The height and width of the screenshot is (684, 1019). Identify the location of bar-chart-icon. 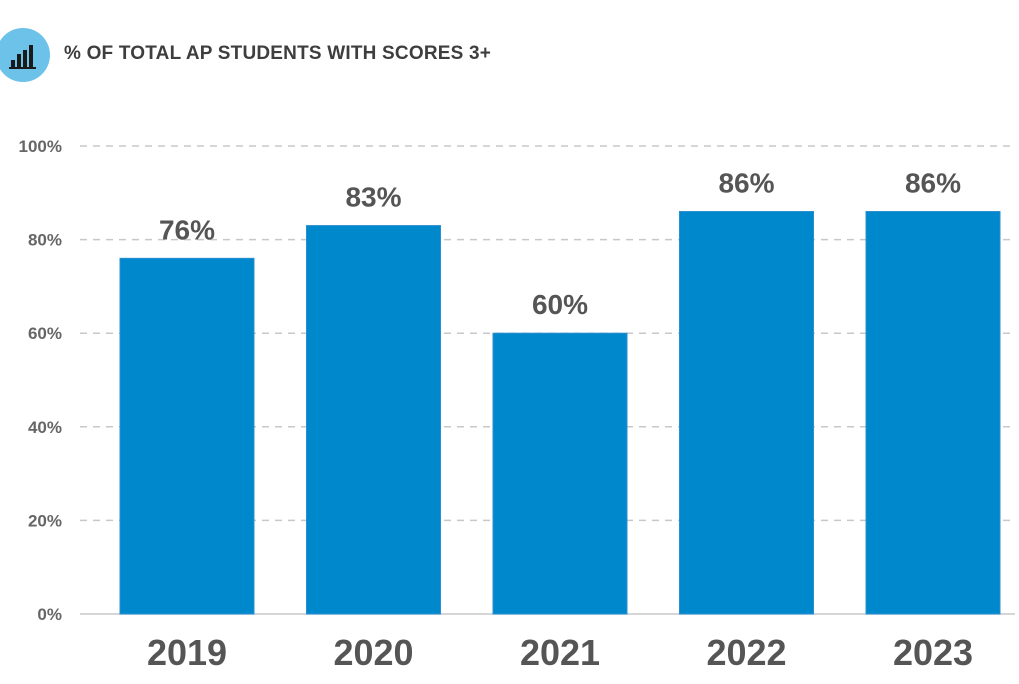
(25, 55).